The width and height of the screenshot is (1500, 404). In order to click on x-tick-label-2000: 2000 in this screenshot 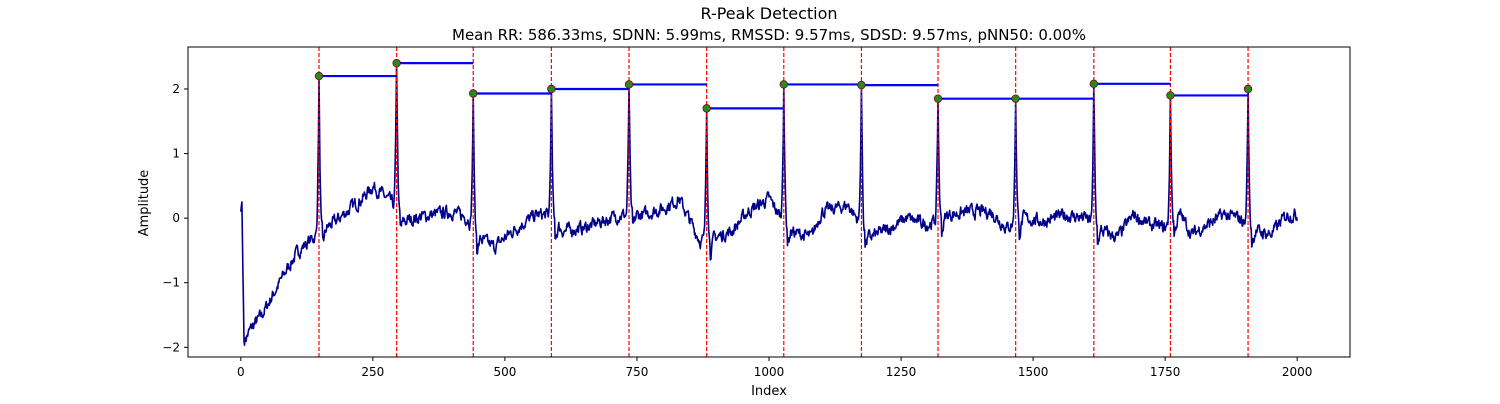, I will do `click(1297, 372)`.